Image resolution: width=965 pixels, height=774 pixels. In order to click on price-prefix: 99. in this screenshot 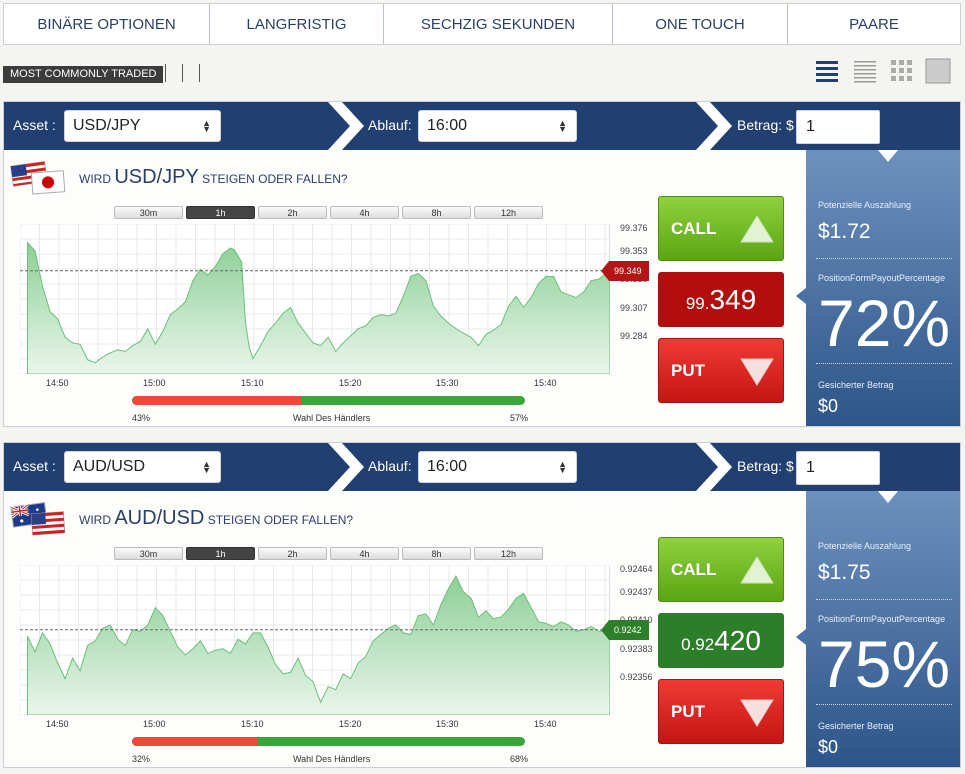, I will do `click(697, 303)`.